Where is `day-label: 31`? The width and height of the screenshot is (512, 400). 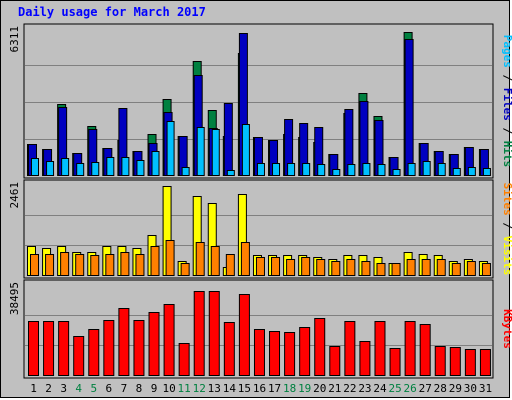 day-label: 31 is located at coordinates (485, 388).